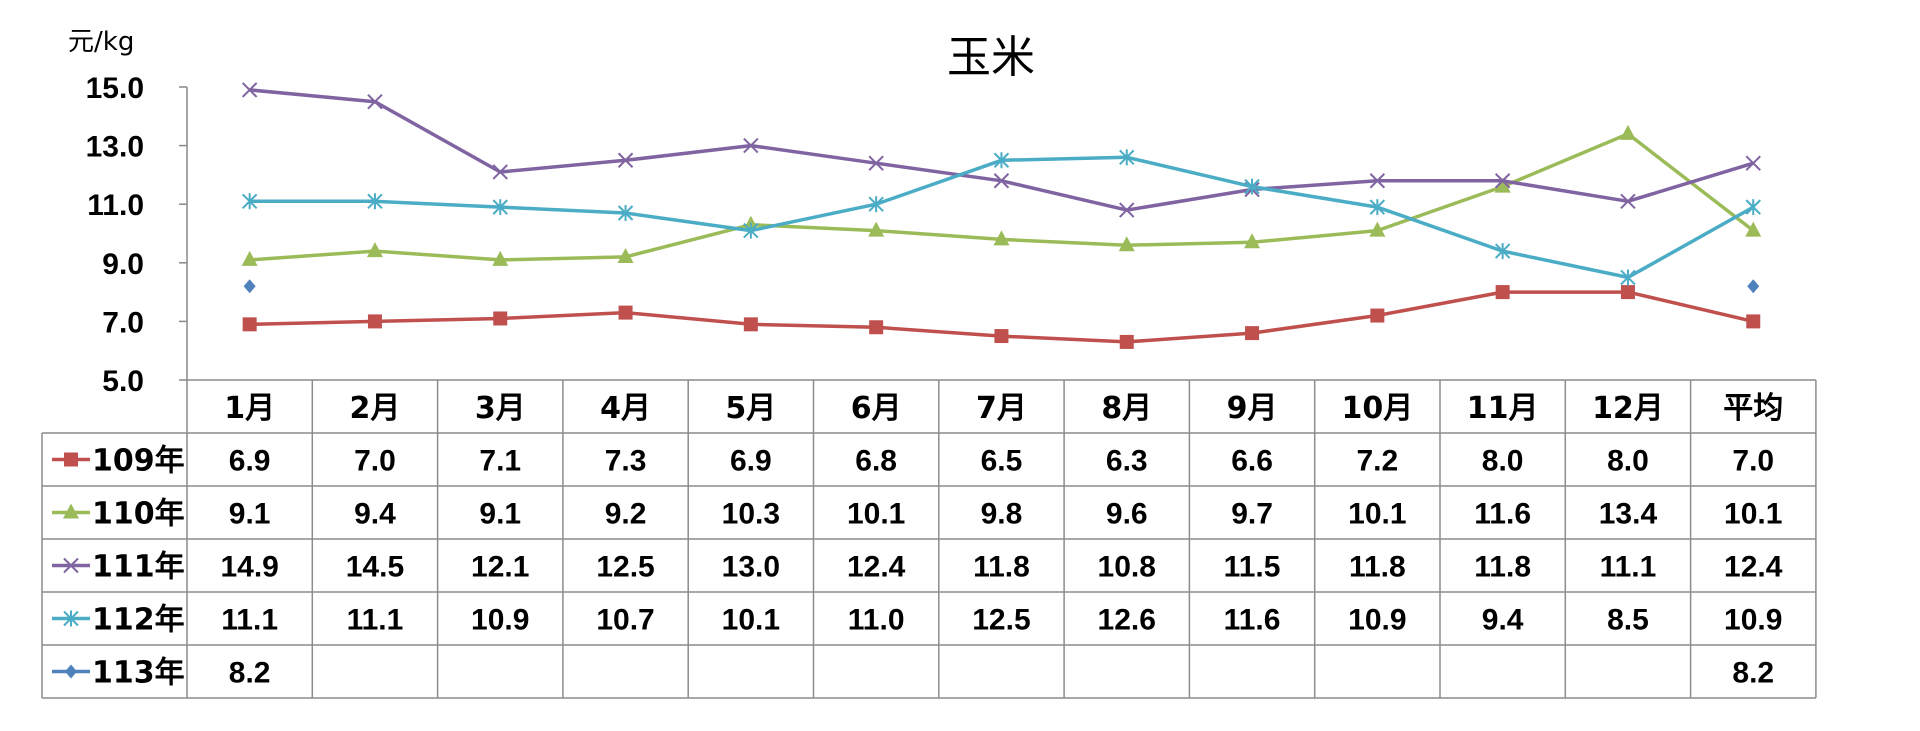  Describe the element at coordinates (876, 408) in the screenshot. I see `category-label: 6月` at that location.